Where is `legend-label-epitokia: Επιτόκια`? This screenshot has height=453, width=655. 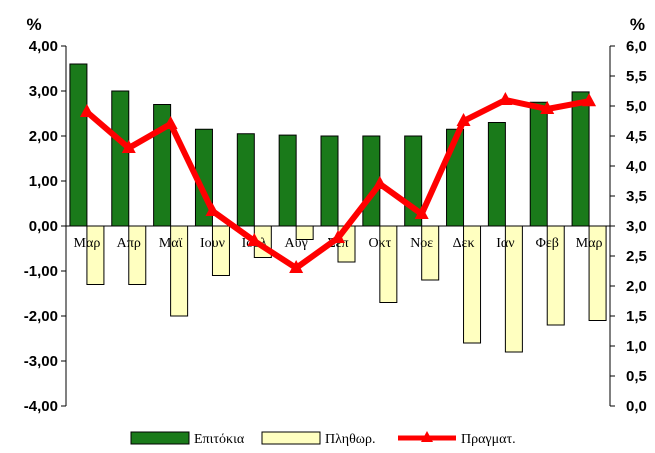 legend-label-epitokia: Επιτόκια is located at coordinates (219, 439).